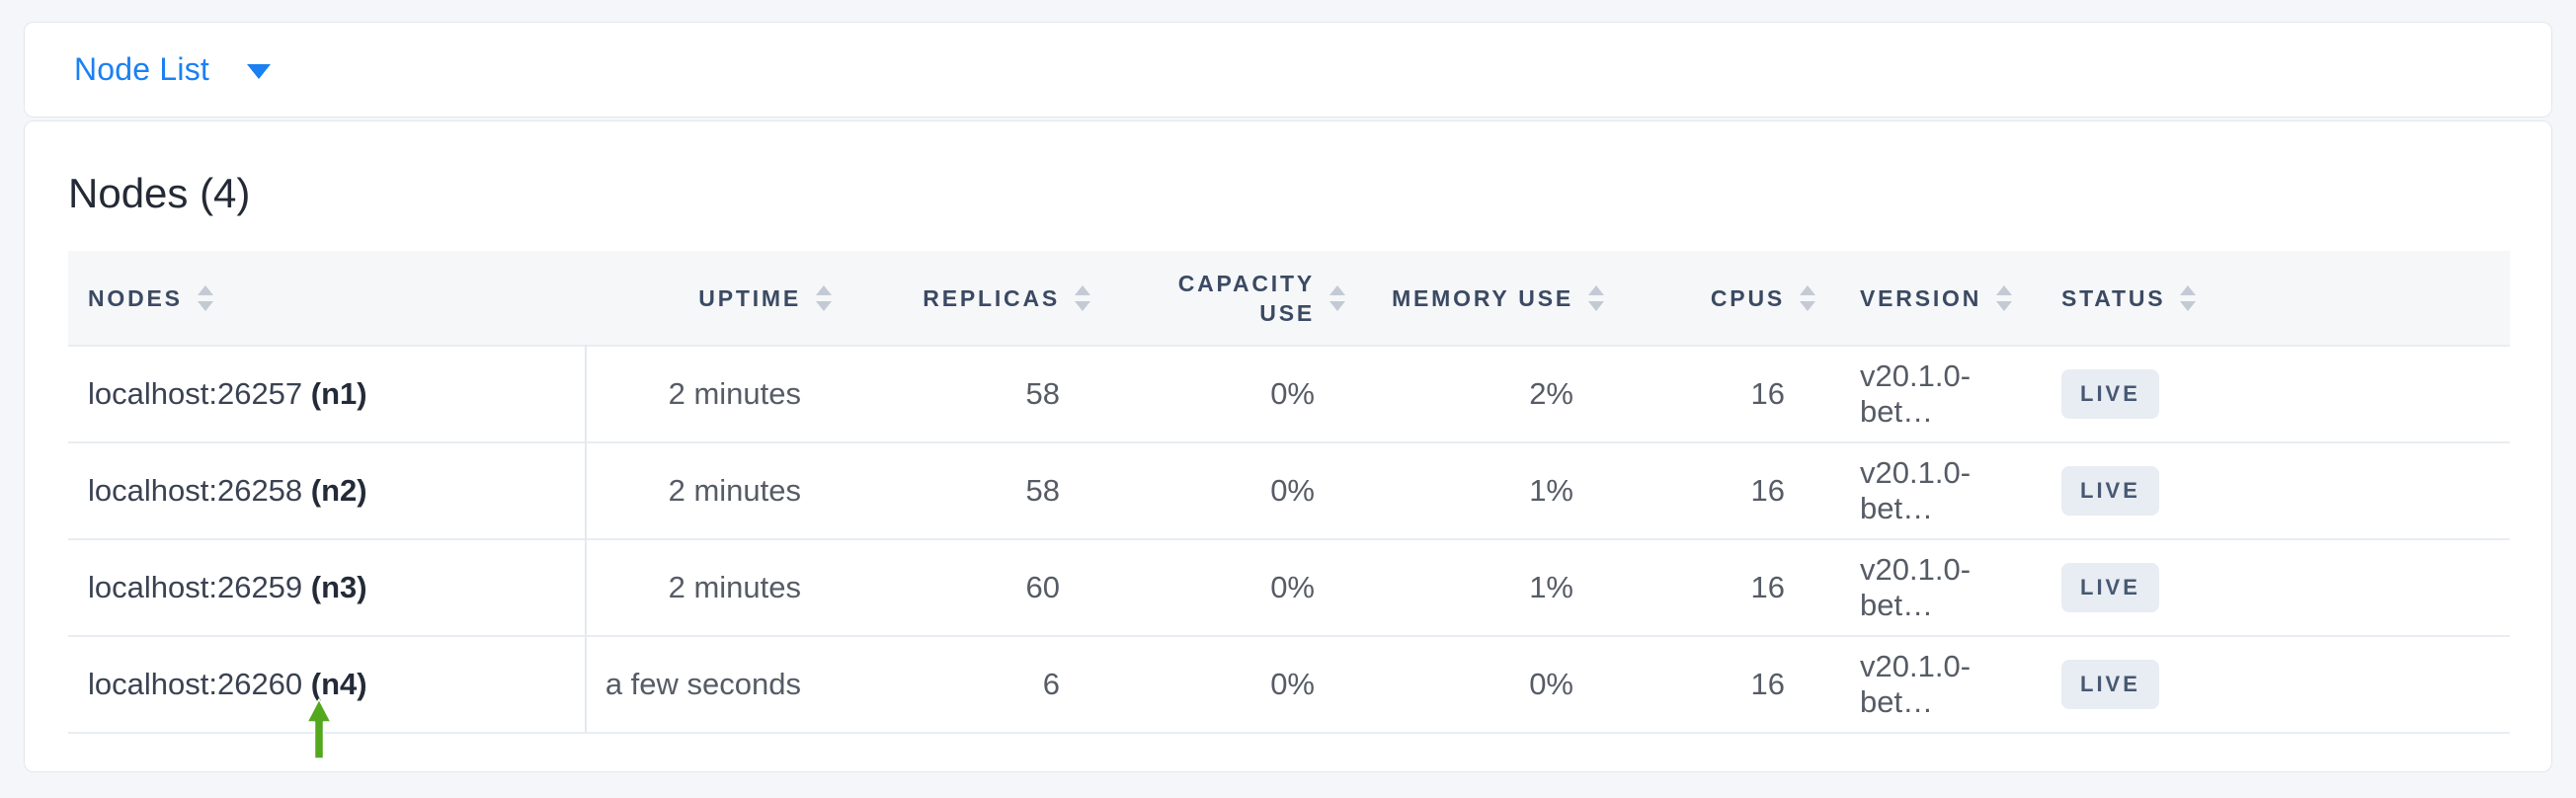 Image resolution: width=2576 pixels, height=798 pixels. What do you see at coordinates (1242, 298) in the screenshot?
I see `column-header-capacity-use: CAPACITY USE` at bounding box center [1242, 298].